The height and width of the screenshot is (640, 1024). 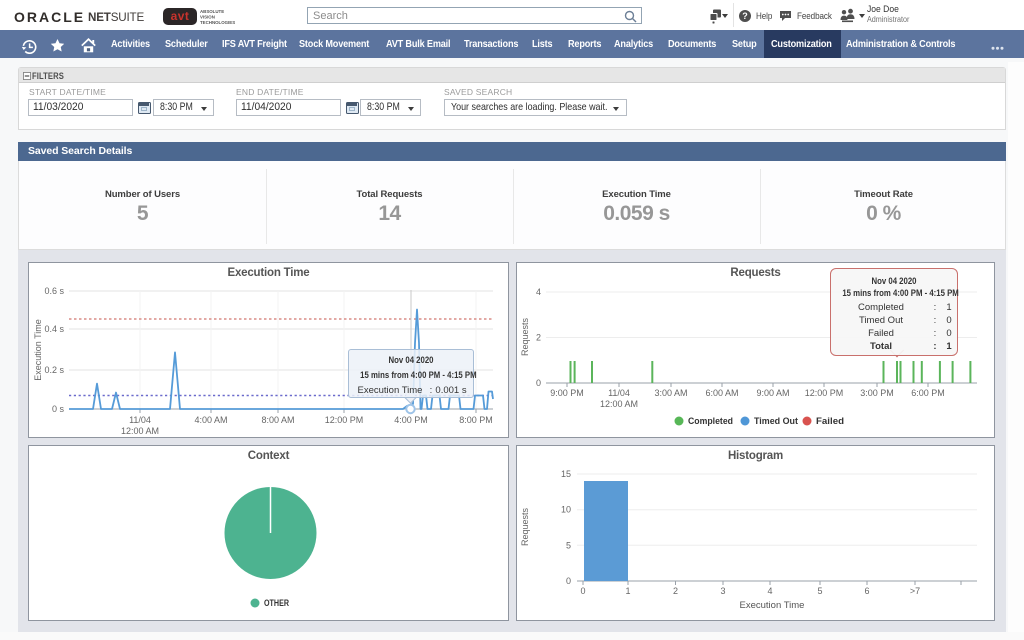 I want to click on svg-text: 0.4 s, so click(x=54, y=329).